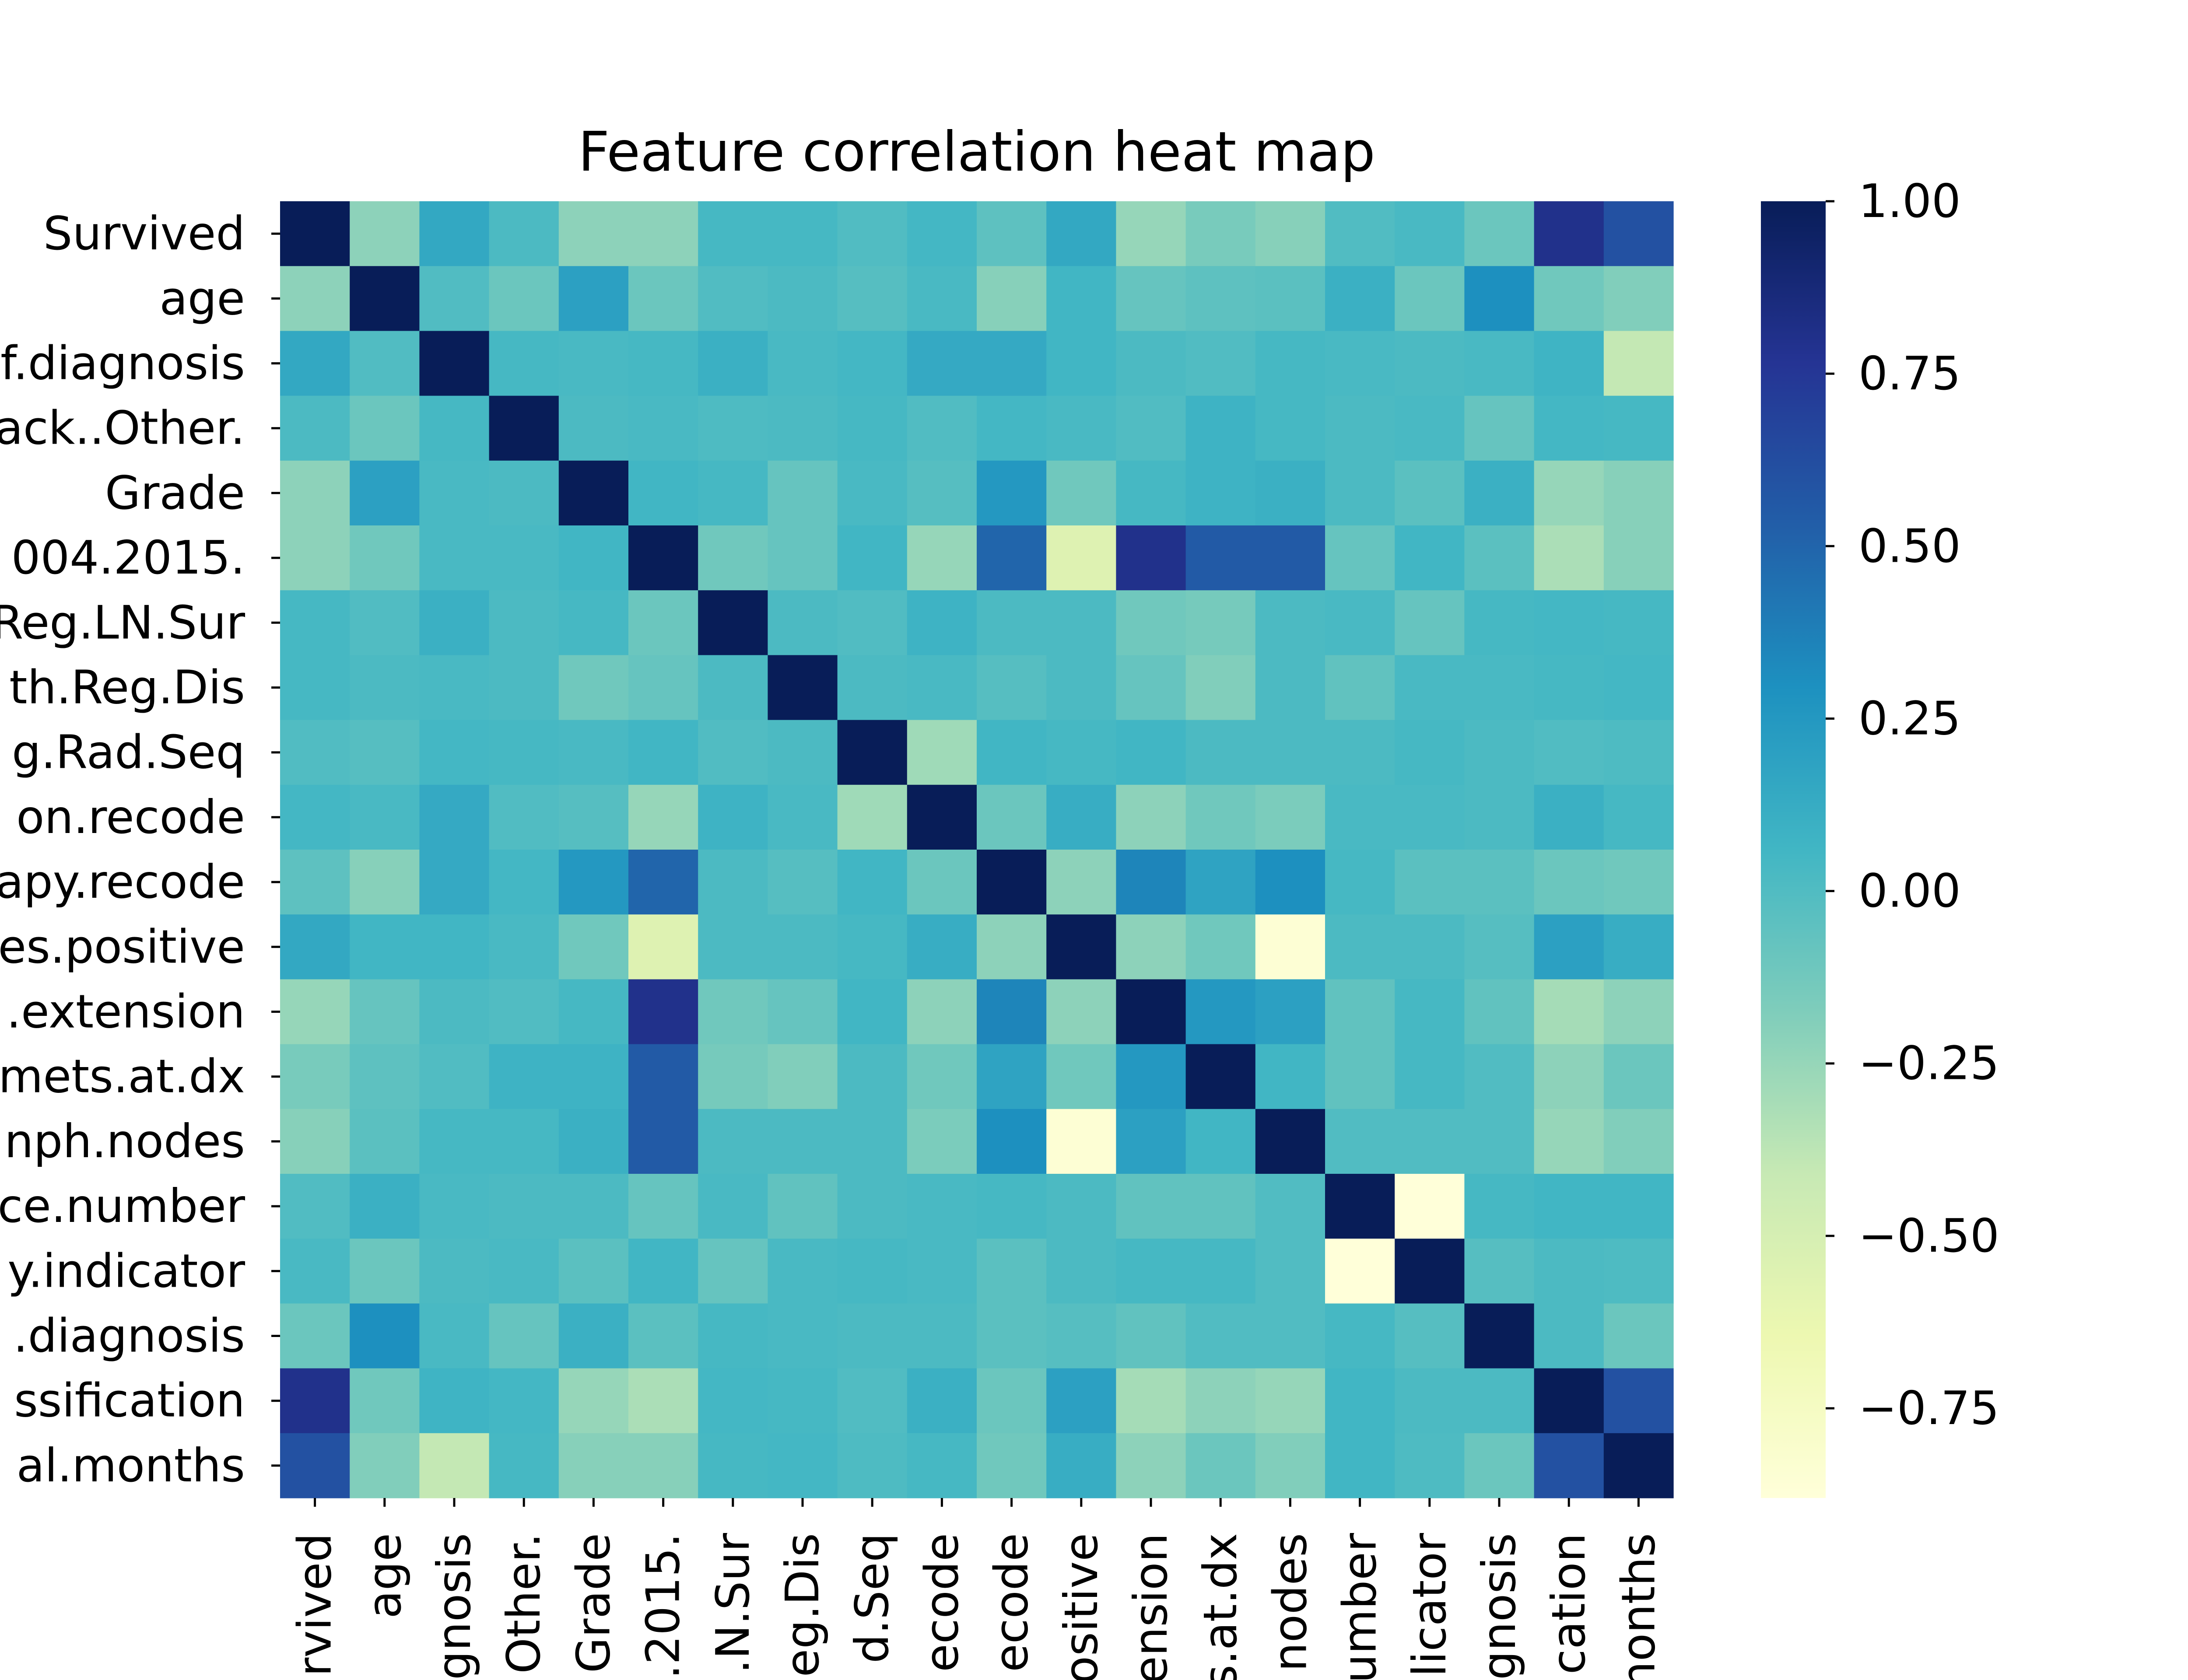 The image size is (2188, 1680). I want to click on column-label: ositive, so click(1081, 1606).